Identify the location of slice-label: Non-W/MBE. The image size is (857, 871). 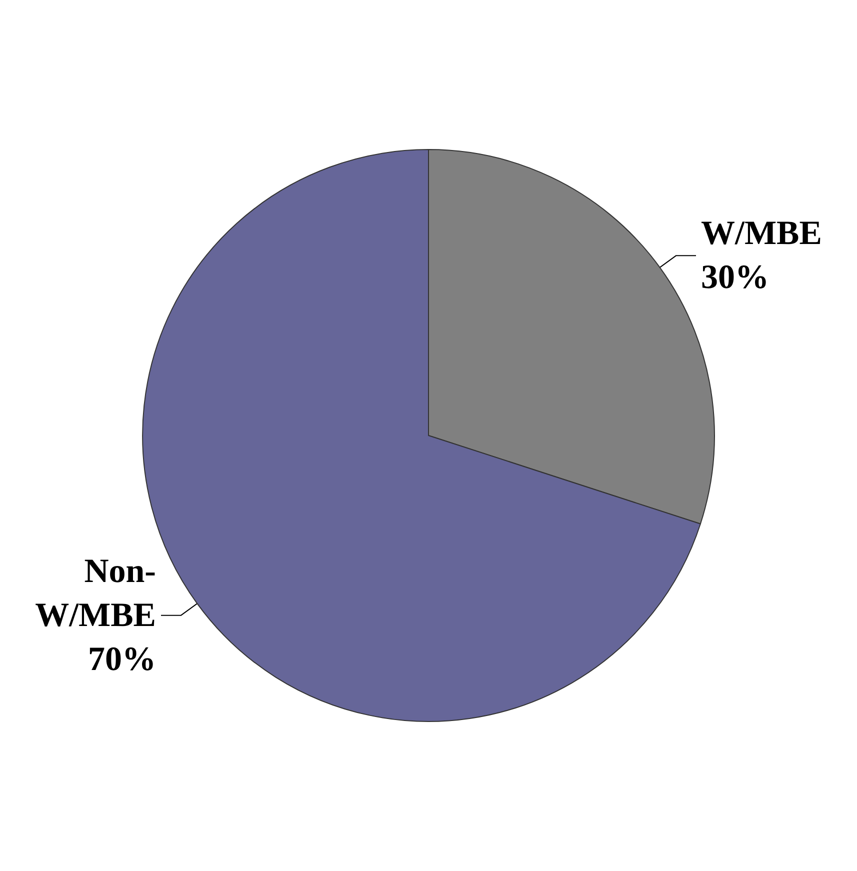
(95, 593).